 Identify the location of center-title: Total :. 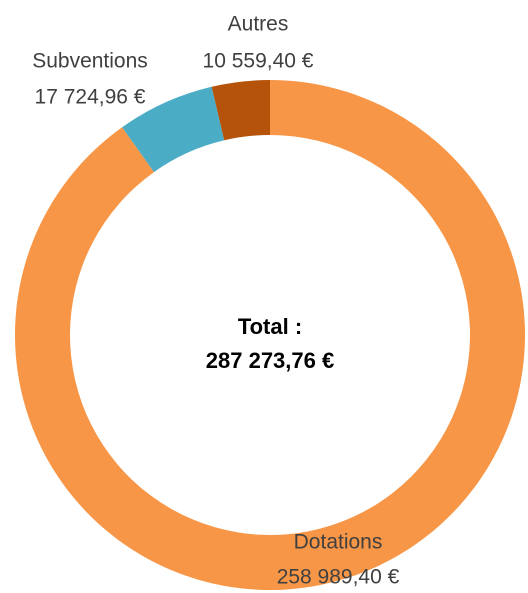
(270, 326).